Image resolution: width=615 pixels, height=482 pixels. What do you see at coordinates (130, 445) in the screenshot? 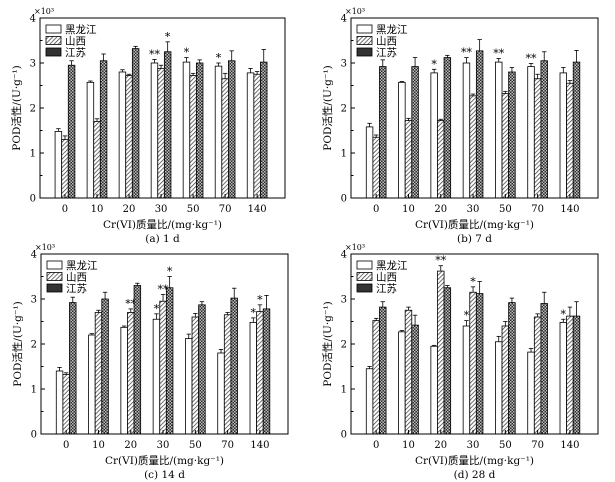
I see `x-tick-label: 20` at bounding box center [130, 445].